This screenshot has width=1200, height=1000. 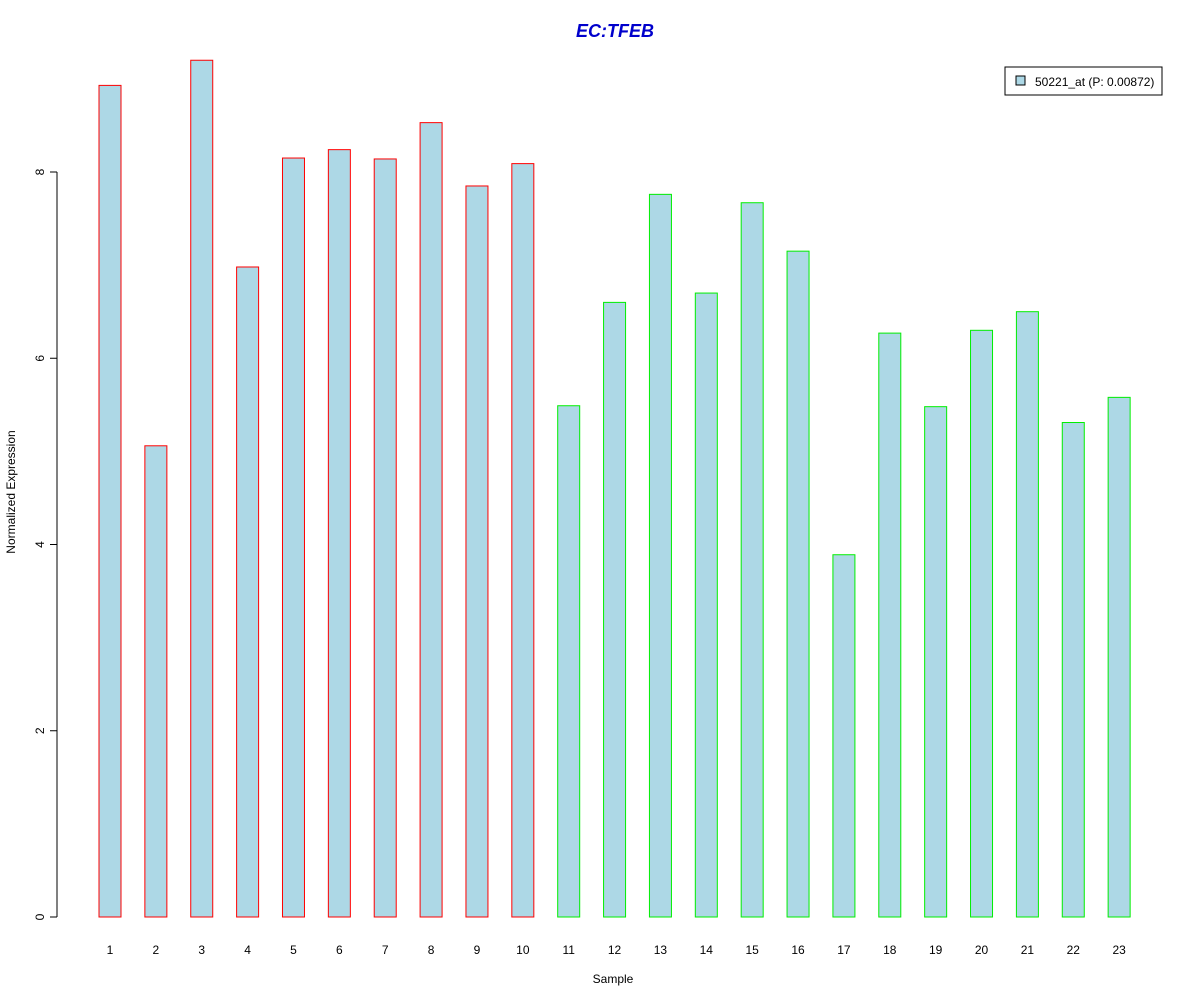 What do you see at coordinates (523, 950) in the screenshot?
I see `x-tick-label: 10` at bounding box center [523, 950].